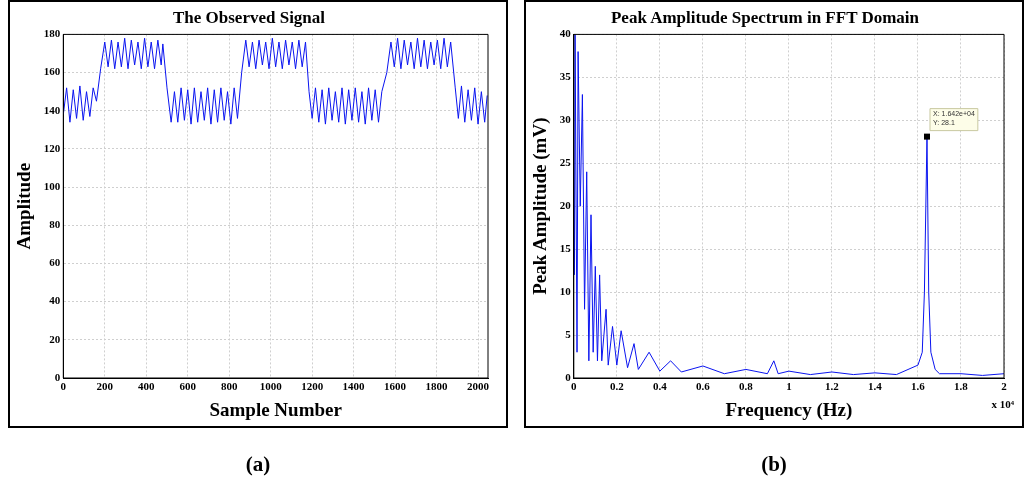  I want to click on y-tick-label: 60, so click(55, 262).